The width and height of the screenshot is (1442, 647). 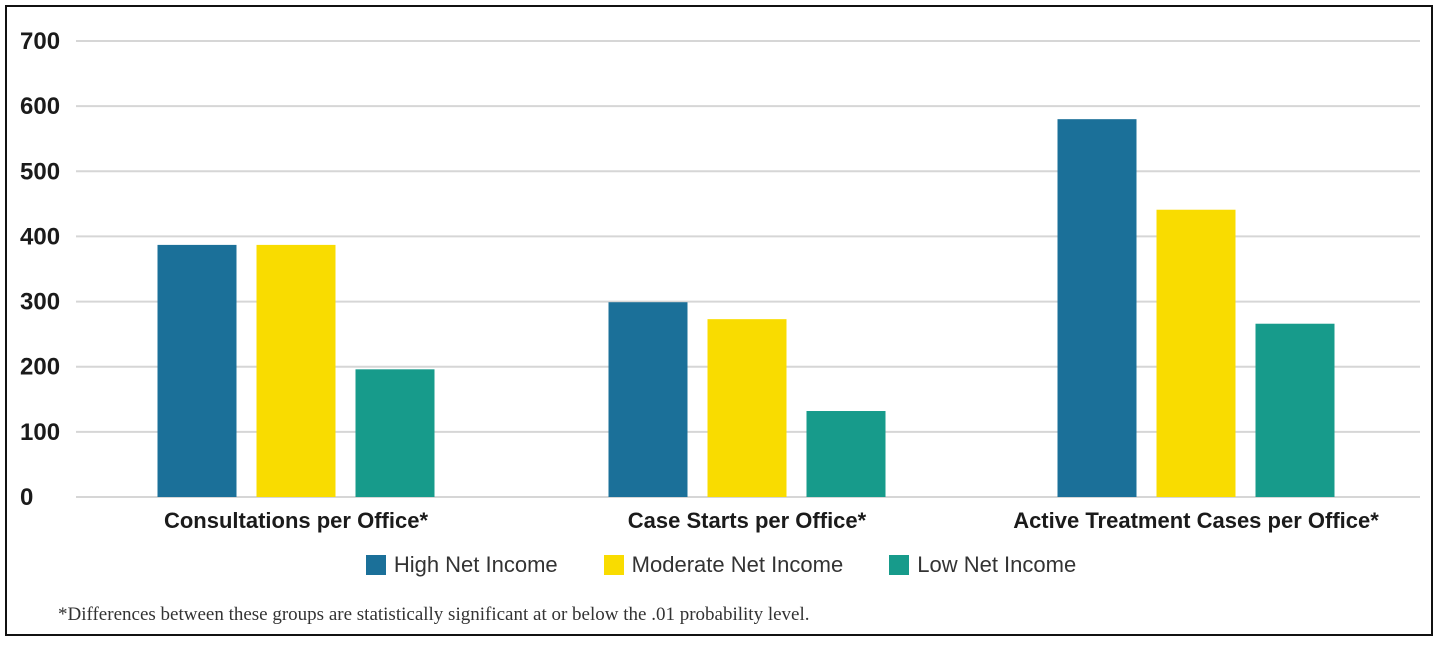 I want to click on x-category-label: Consultations per Office*, so click(x=296, y=520).